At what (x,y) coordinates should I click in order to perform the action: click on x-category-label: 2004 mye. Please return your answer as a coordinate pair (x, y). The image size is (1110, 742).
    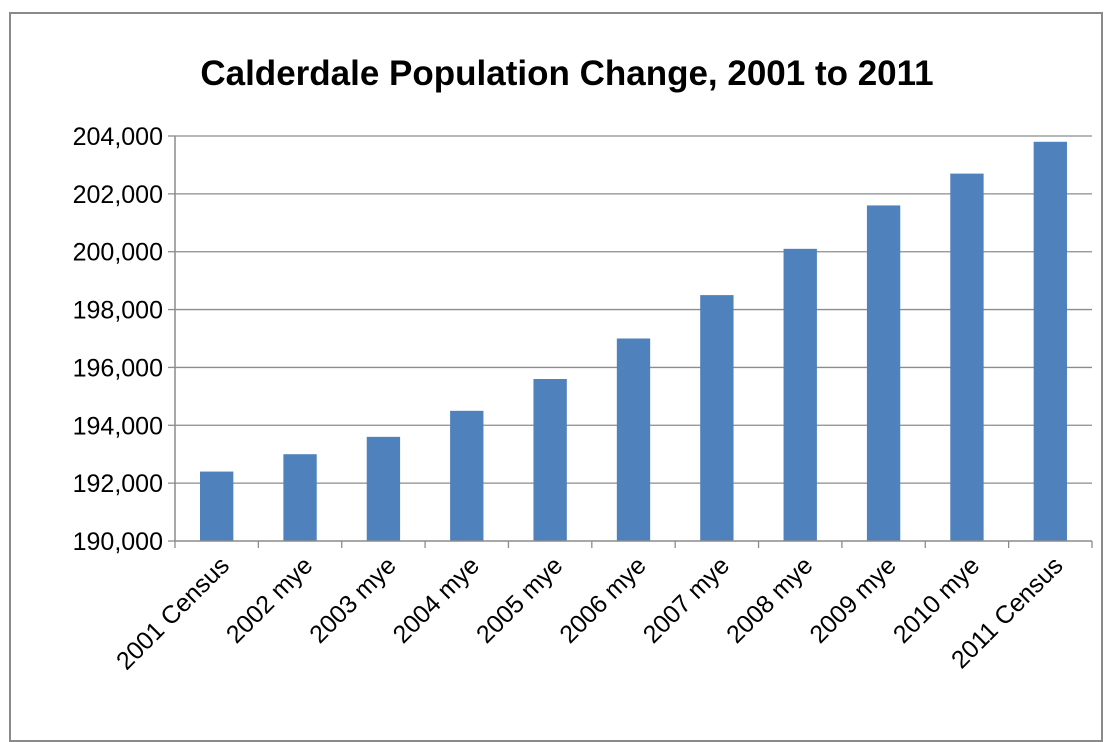
    Looking at the image, I should click on (436, 599).